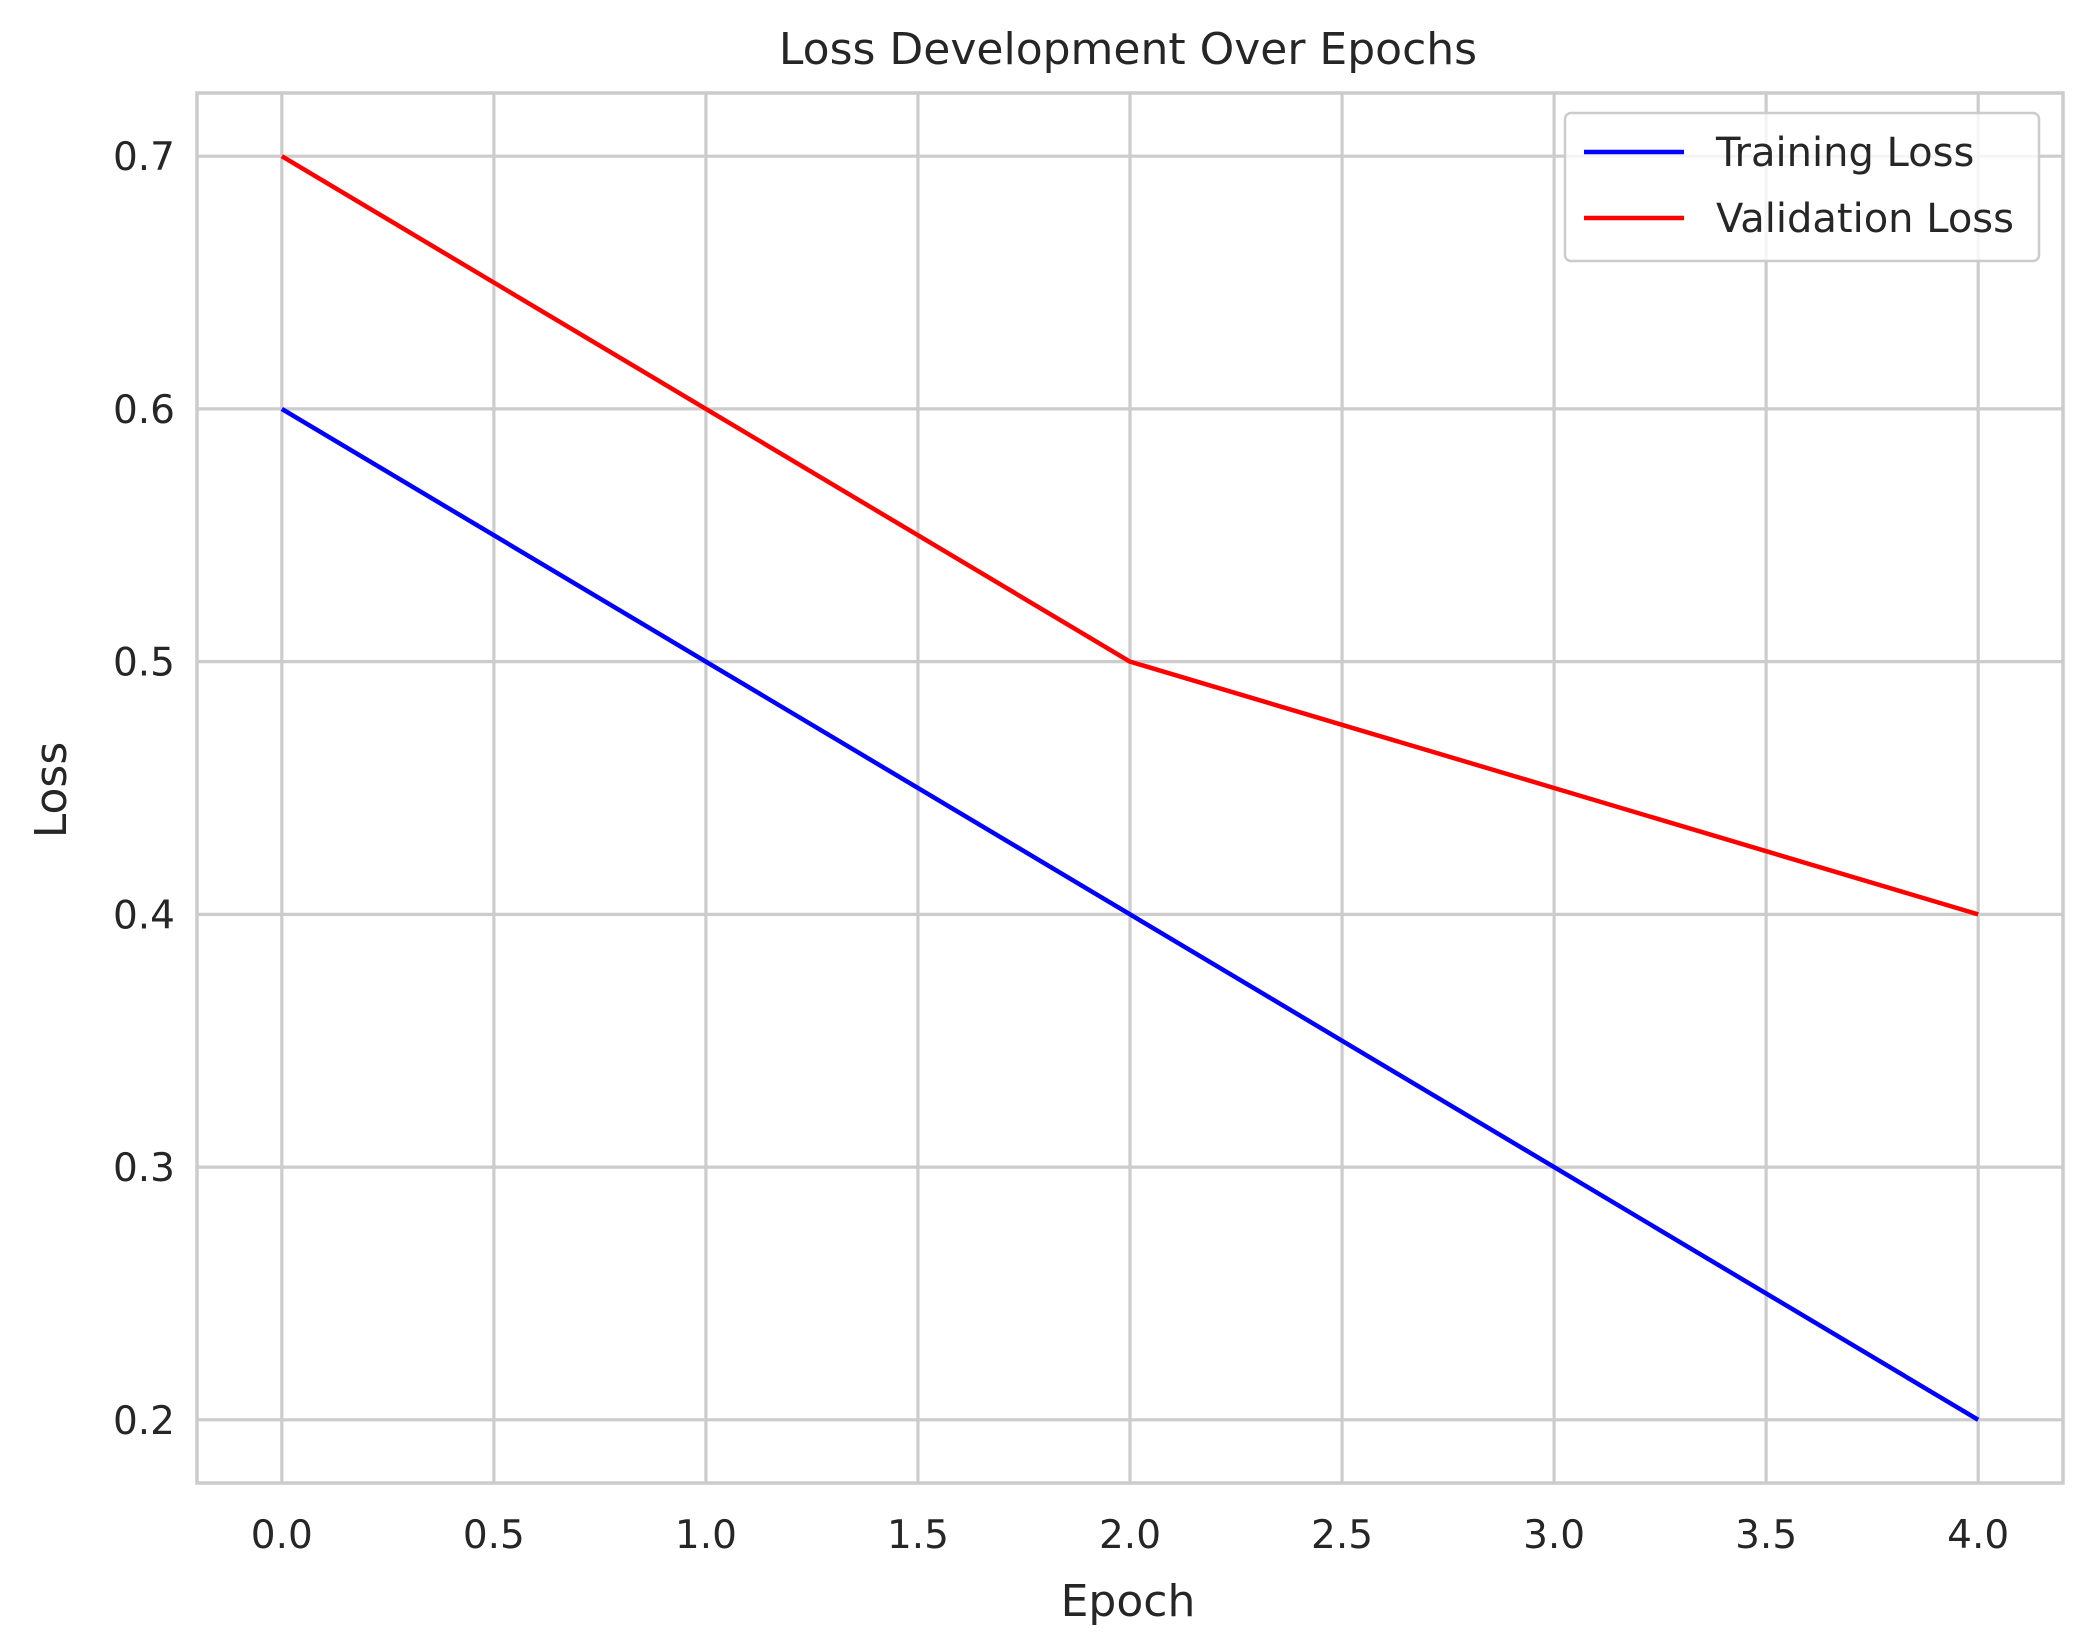 This screenshot has height=1652, width=2086. I want to click on legend: Training Loss Validation Loss, so click(1802, 187).